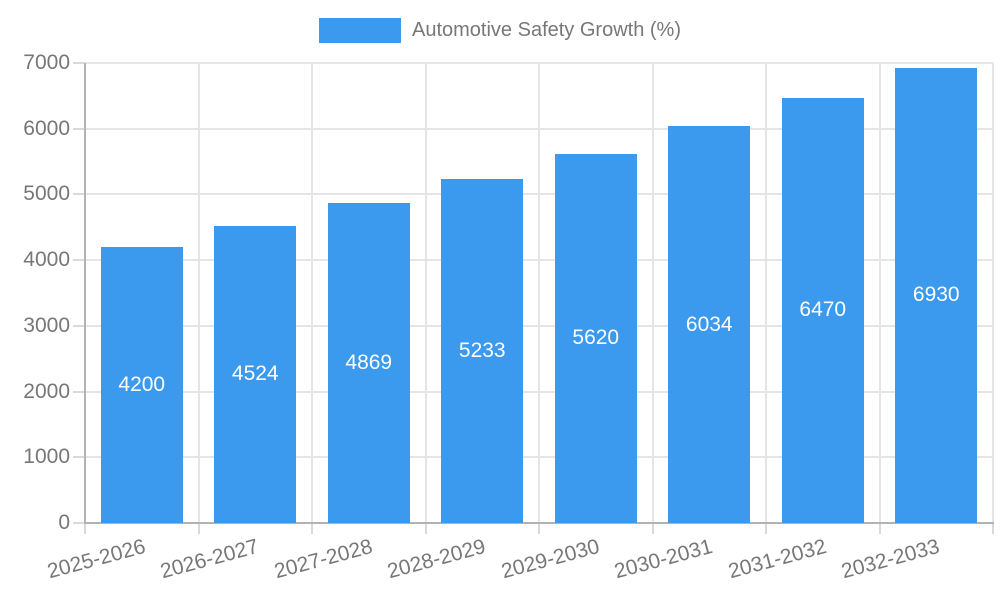  Describe the element at coordinates (46, 391) in the screenshot. I see `y-tick-label: 2000` at that location.